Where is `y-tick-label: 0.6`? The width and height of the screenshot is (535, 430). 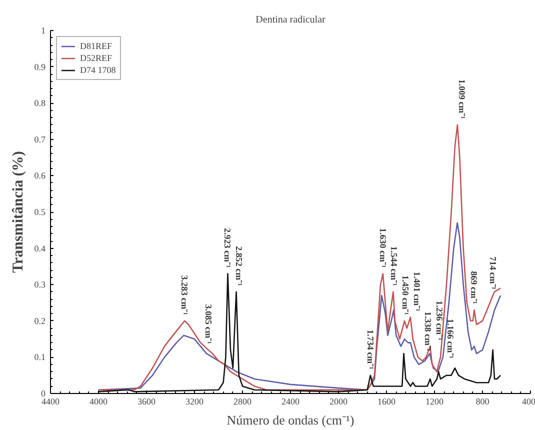 y-tick-label: 0.6 is located at coordinates (40, 175).